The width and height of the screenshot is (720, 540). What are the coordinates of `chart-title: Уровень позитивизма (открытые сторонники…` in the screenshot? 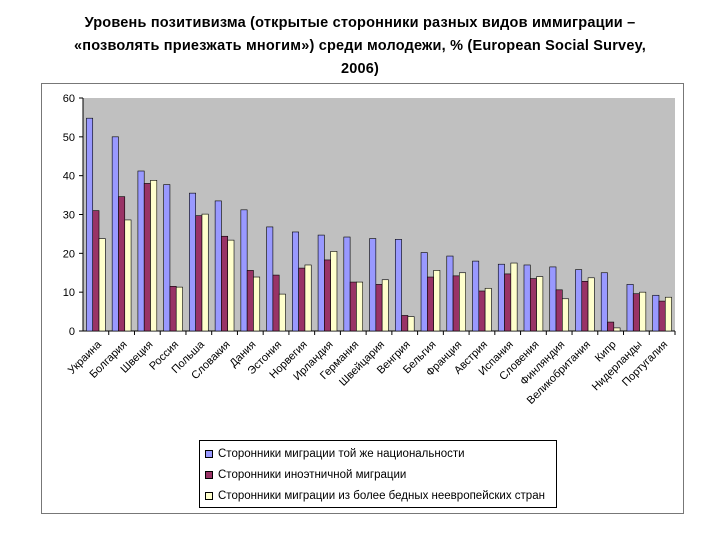 It's located at (360, 46).